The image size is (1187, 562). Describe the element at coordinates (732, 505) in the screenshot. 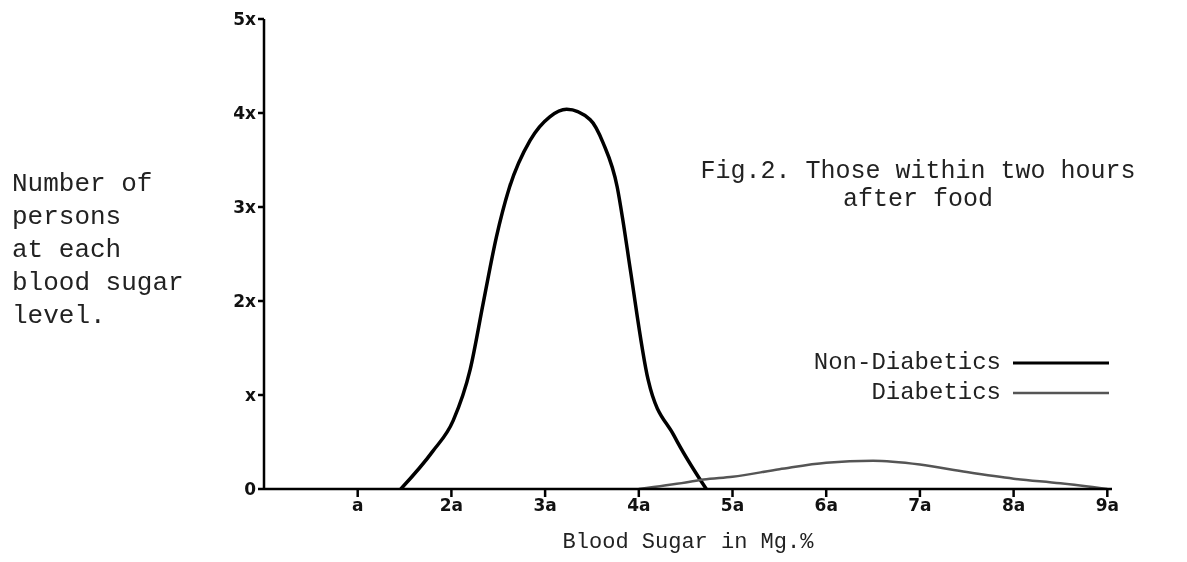

I see `x-tick-label: 5a` at that location.